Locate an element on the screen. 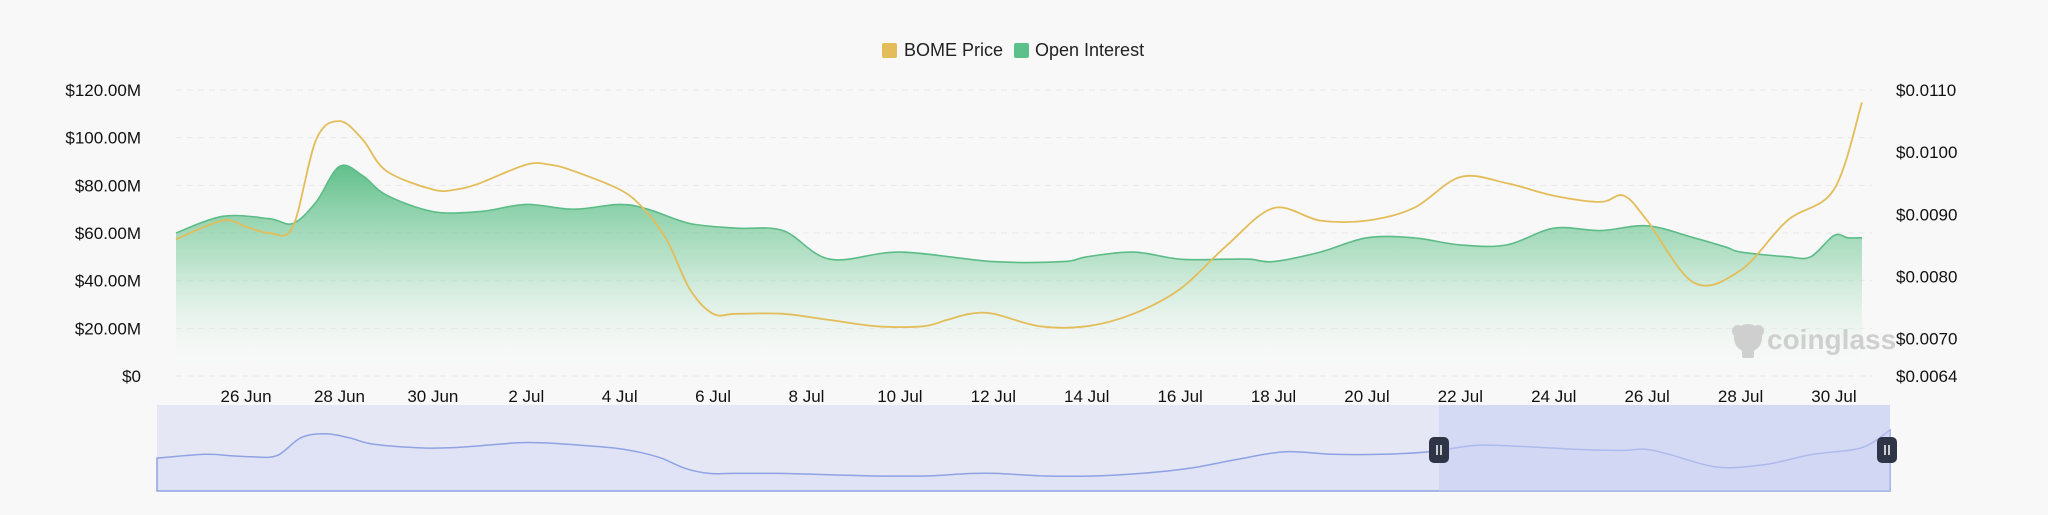 The width and height of the screenshot is (2048, 515). x-tick-label: 14 Jul is located at coordinates (1086, 396).